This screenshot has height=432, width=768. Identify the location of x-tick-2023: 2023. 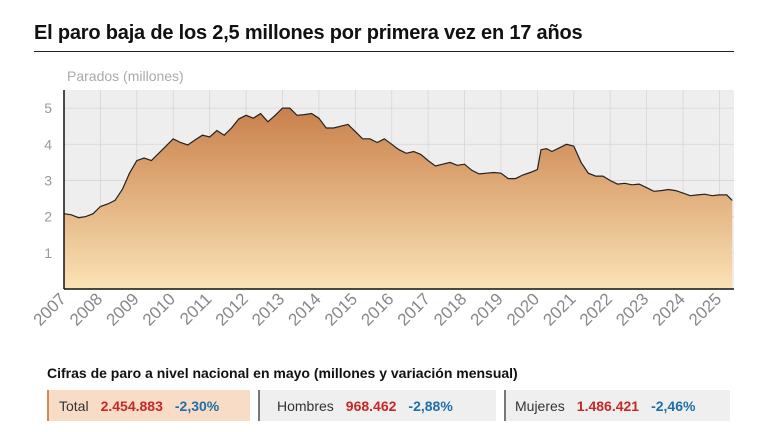
(632, 309).